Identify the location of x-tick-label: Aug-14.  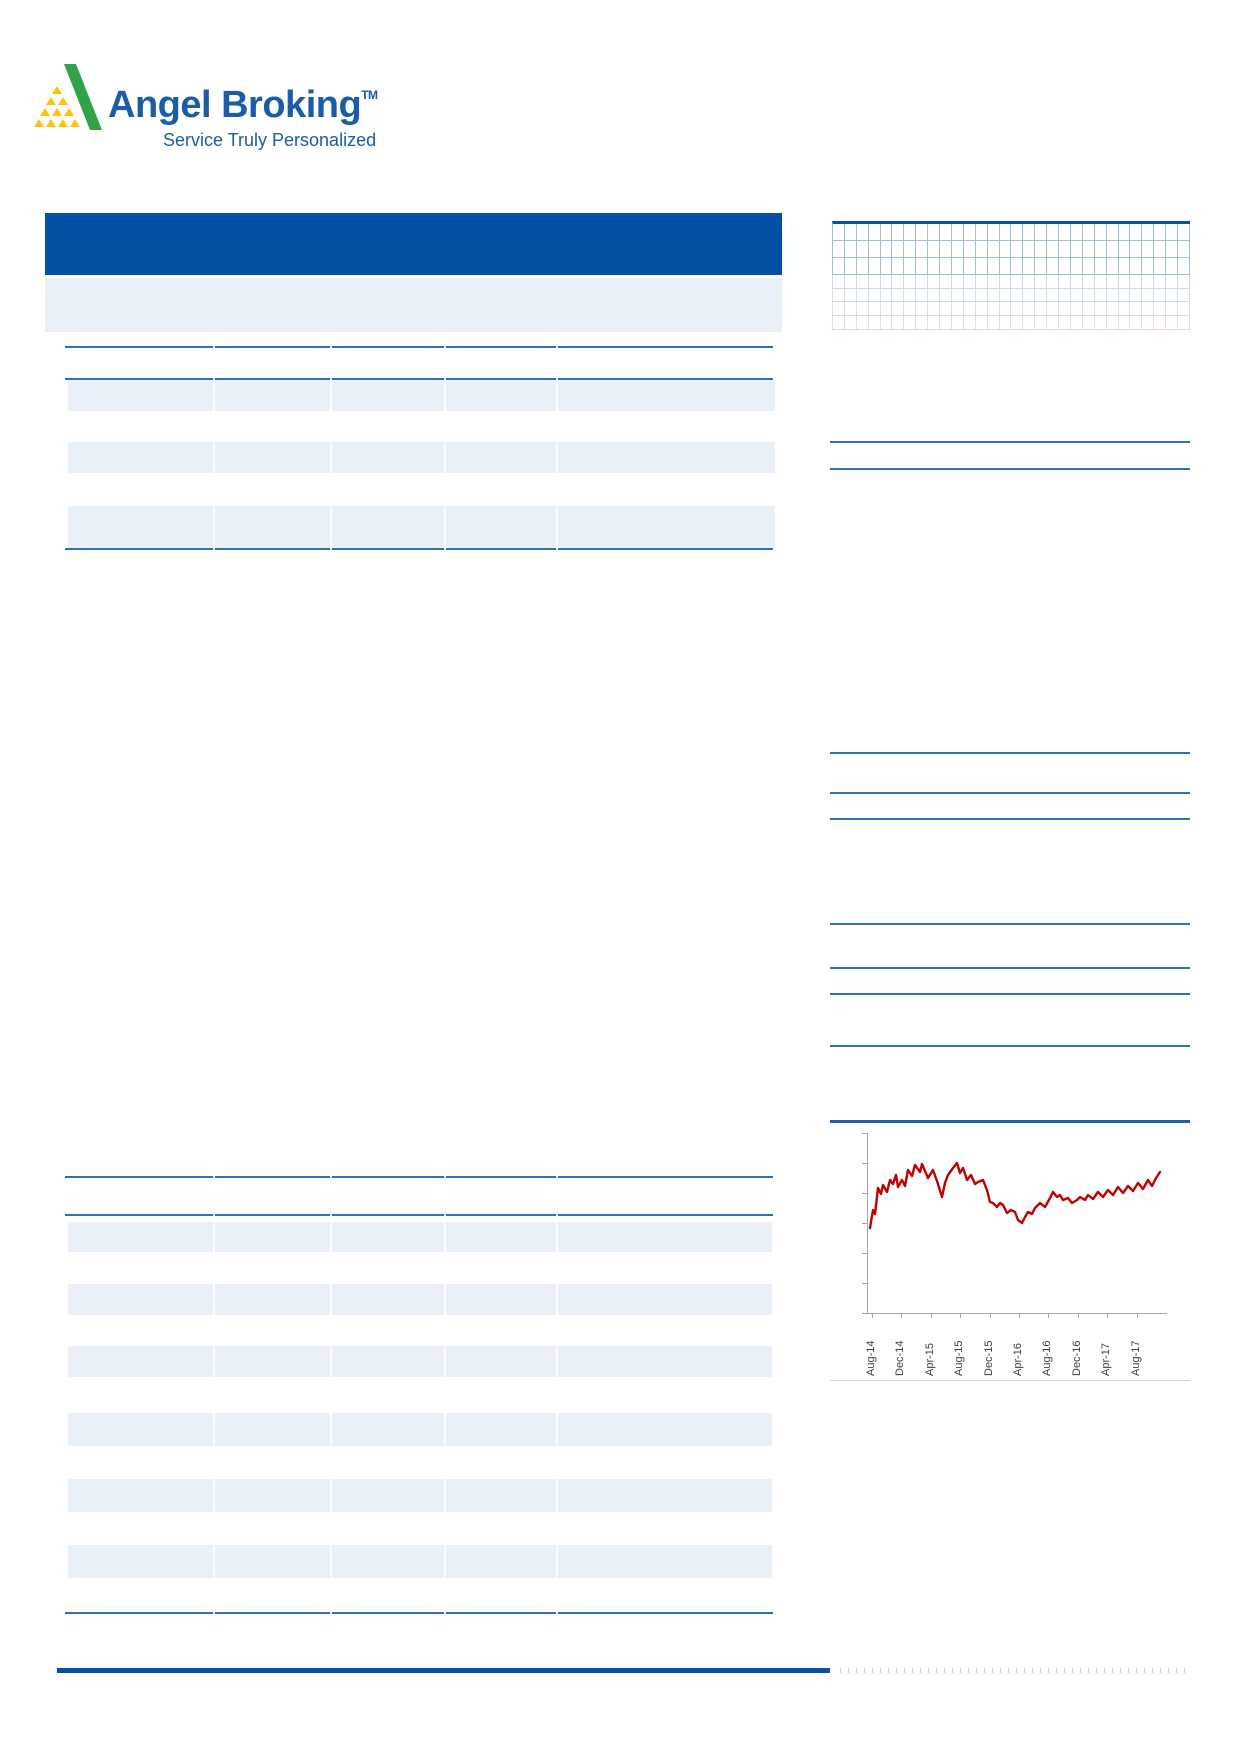
(871, 1358).